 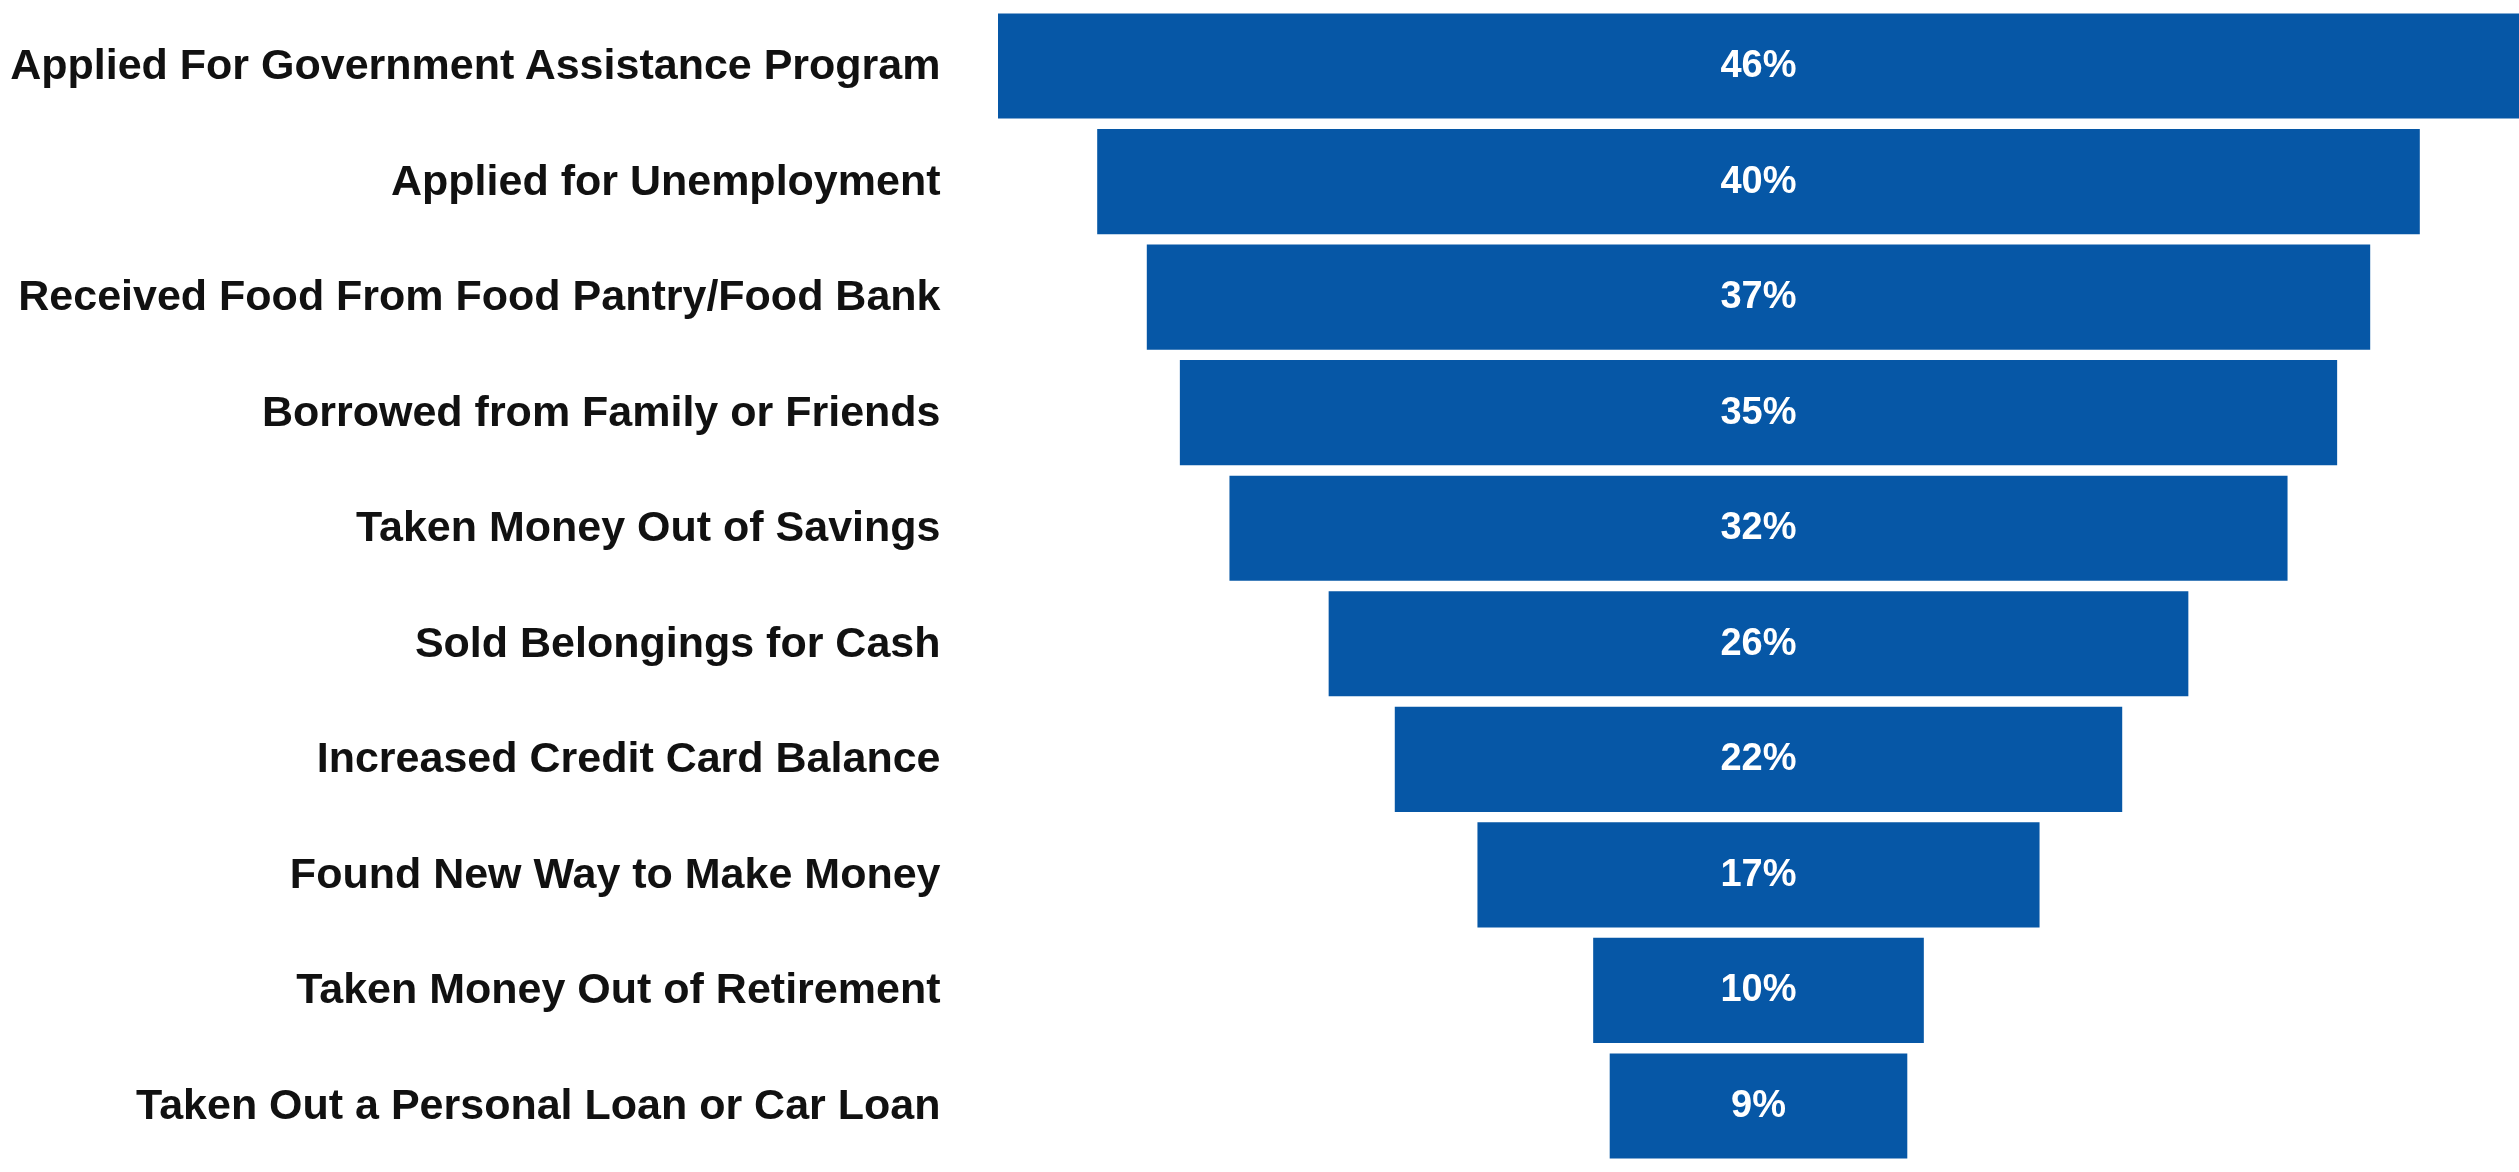 What do you see at coordinates (1758, 64) in the screenshot?
I see `data-label: 46%` at bounding box center [1758, 64].